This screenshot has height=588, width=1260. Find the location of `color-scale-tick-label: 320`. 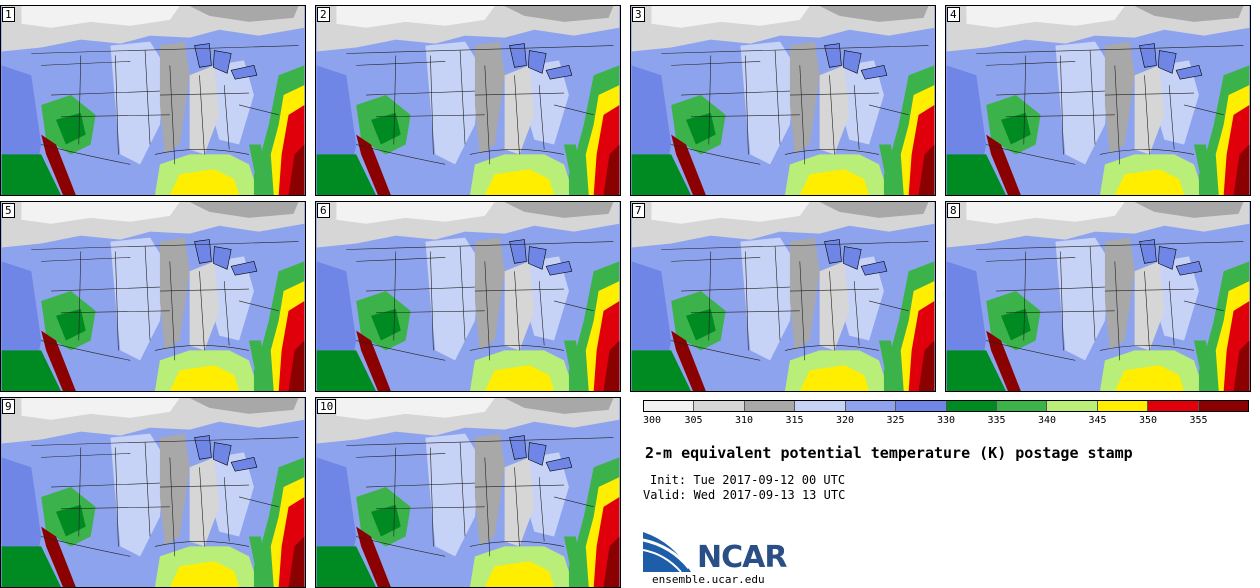

color-scale-tick-label: 320 is located at coordinates (845, 420).